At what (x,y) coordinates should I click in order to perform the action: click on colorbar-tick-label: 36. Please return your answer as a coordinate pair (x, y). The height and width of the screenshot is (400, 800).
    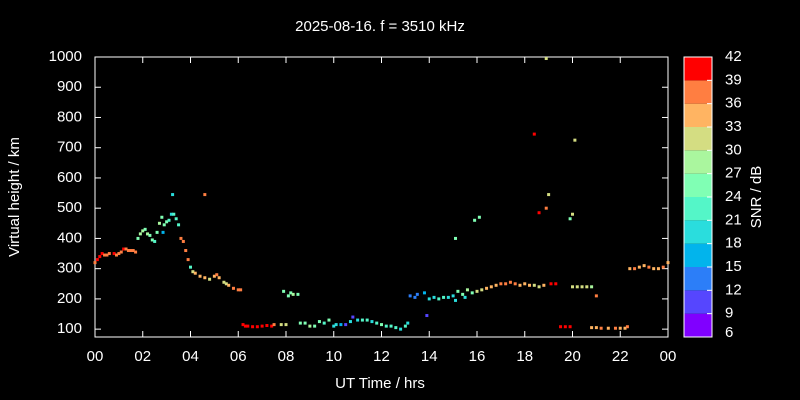
    Looking at the image, I should click on (733, 103).